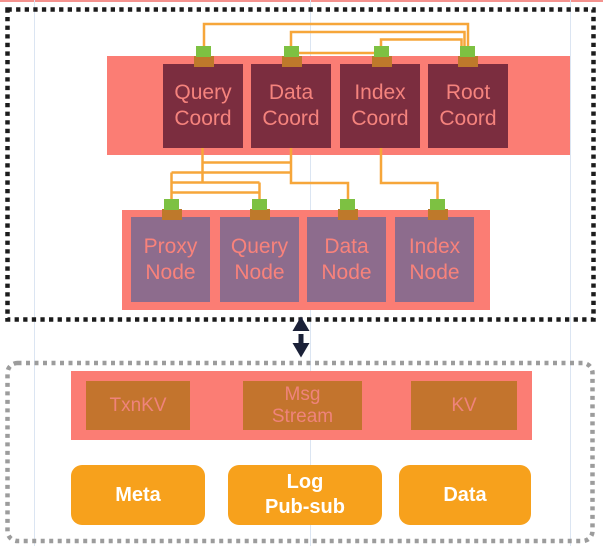 This screenshot has height=546, width=603. I want to click on proxy-node-label: Proxy, so click(170, 246).